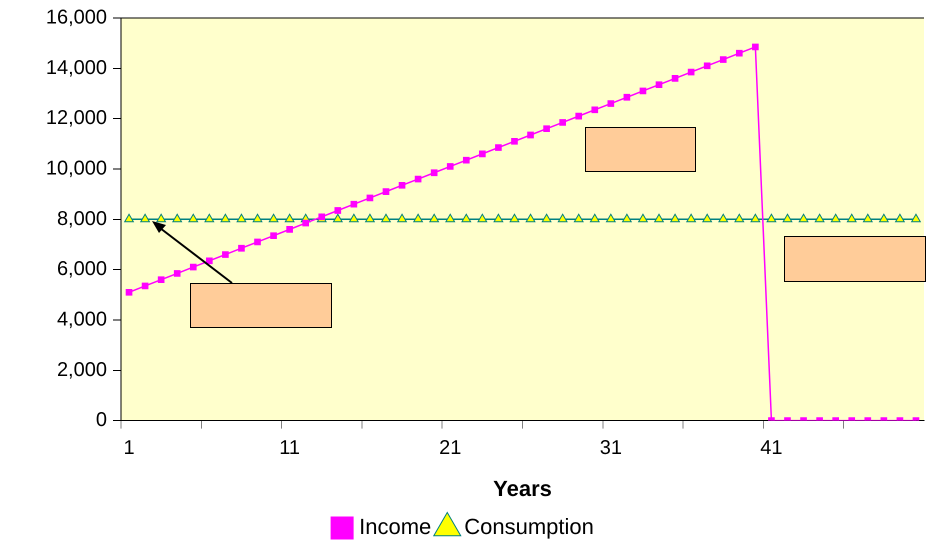 The image size is (930, 553). What do you see at coordinates (76, 17) in the screenshot?
I see `y-tick-label: 16,000` at bounding box center [76, 17].